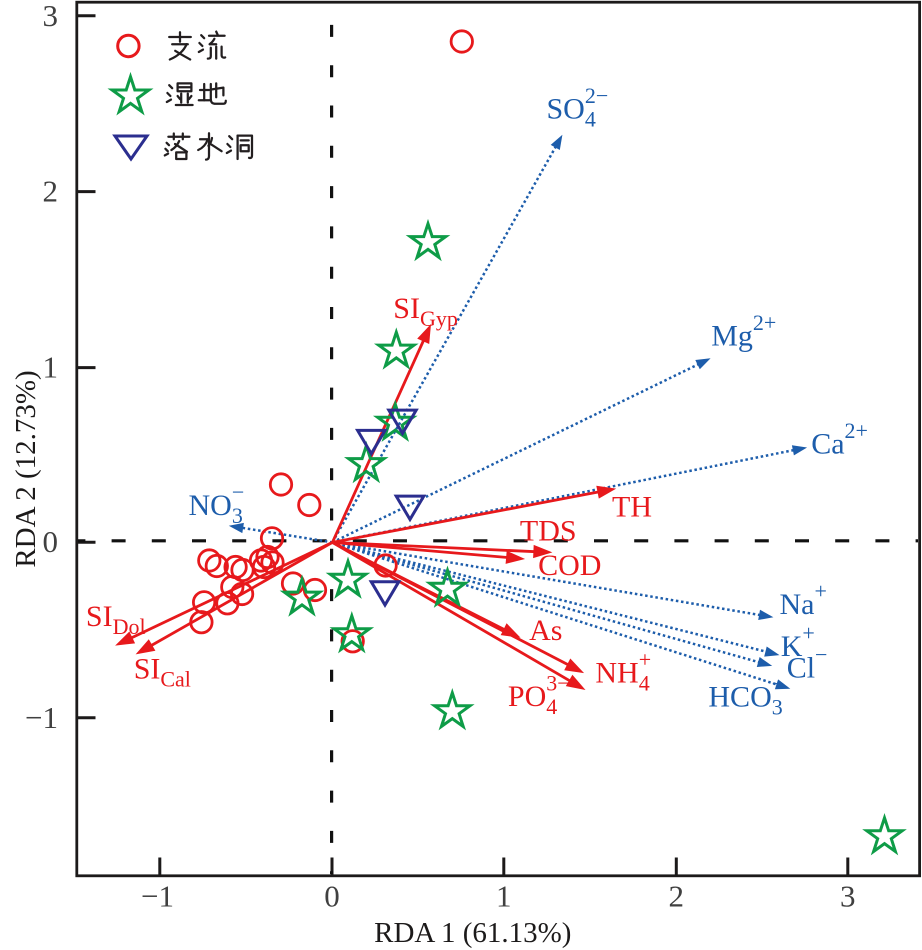  Describe the element at coordinates (175, 678) in the screenshot. I see `svg-text: Cal` at that location.